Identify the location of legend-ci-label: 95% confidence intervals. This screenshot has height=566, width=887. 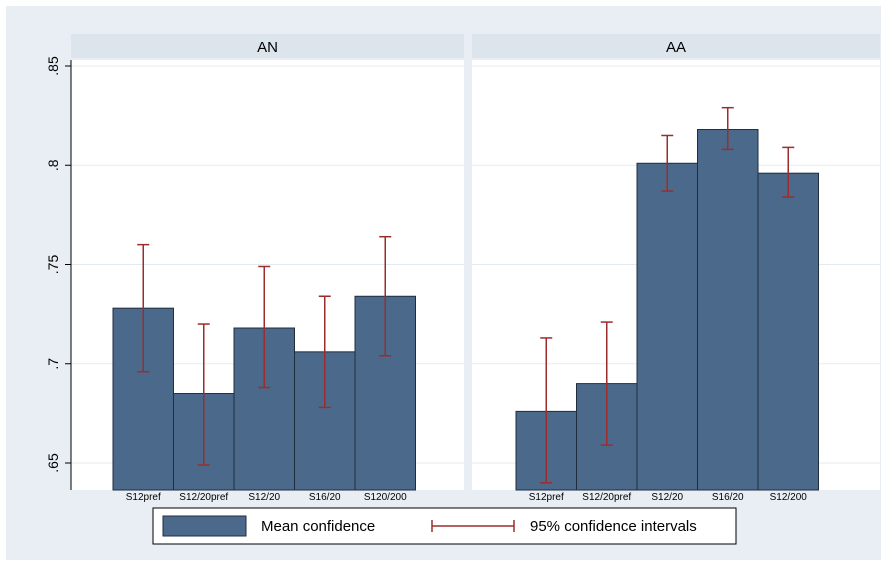
(613, 526).